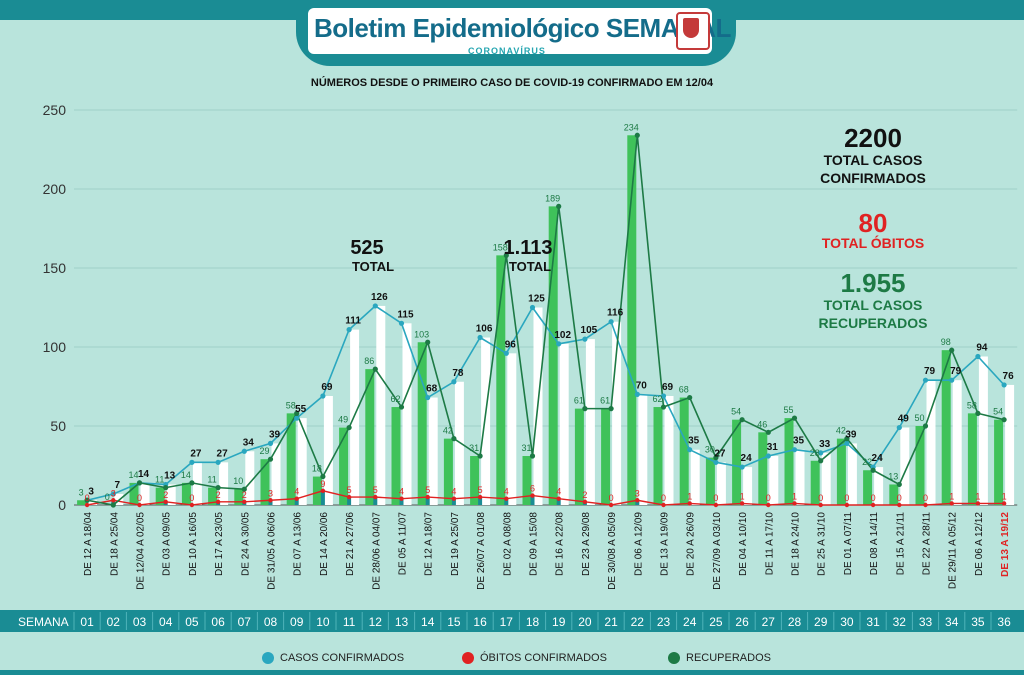 The image size is (1024, 675). Describe the element at coordinates (403, 544) in the screenshot. I see `x-tick-label: DE 05 A 11/07` at that location.